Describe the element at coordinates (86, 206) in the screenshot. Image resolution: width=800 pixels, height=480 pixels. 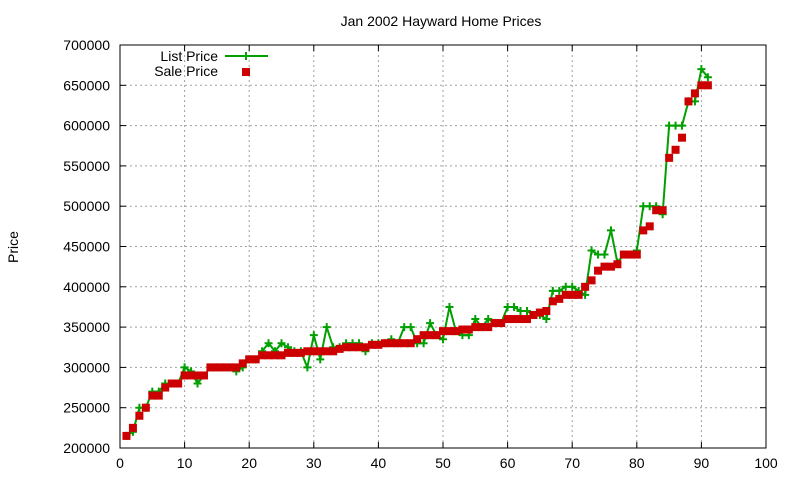
I see `y-tick-label: 500000` at that location.